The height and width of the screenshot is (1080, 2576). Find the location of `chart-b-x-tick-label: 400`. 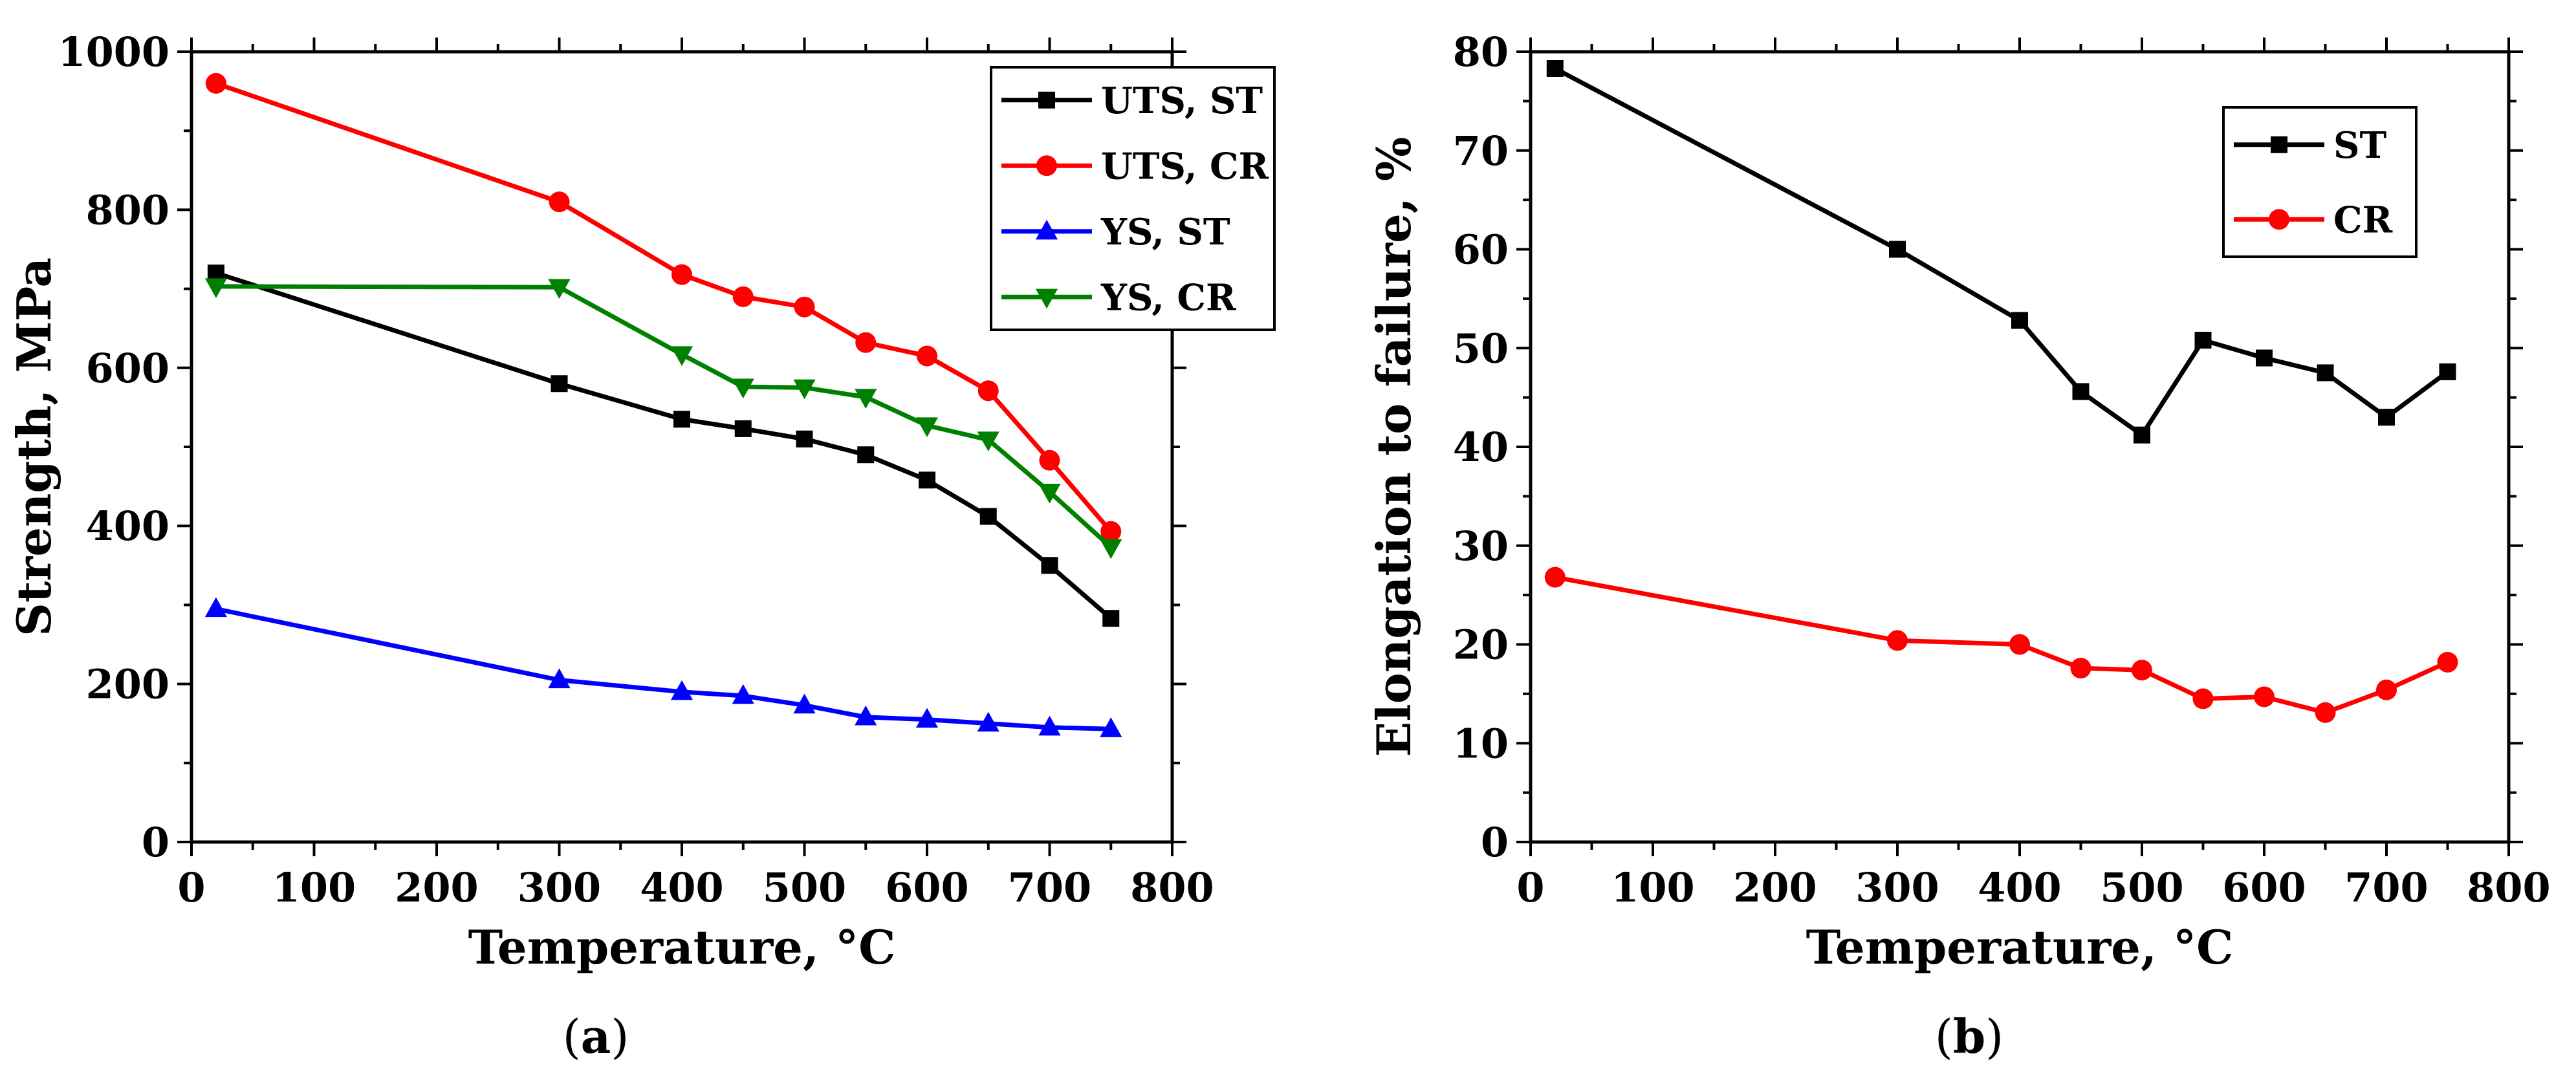

chart-b-x-tick-label: 400 is located at coordinates (2019, 887).